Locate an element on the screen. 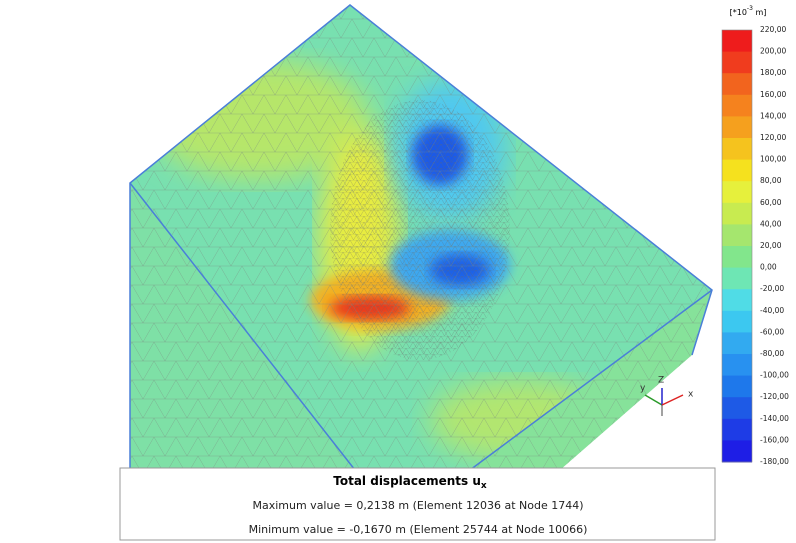 The image size is (796, 543). axis-label: x is located at coordinates (691, 395).